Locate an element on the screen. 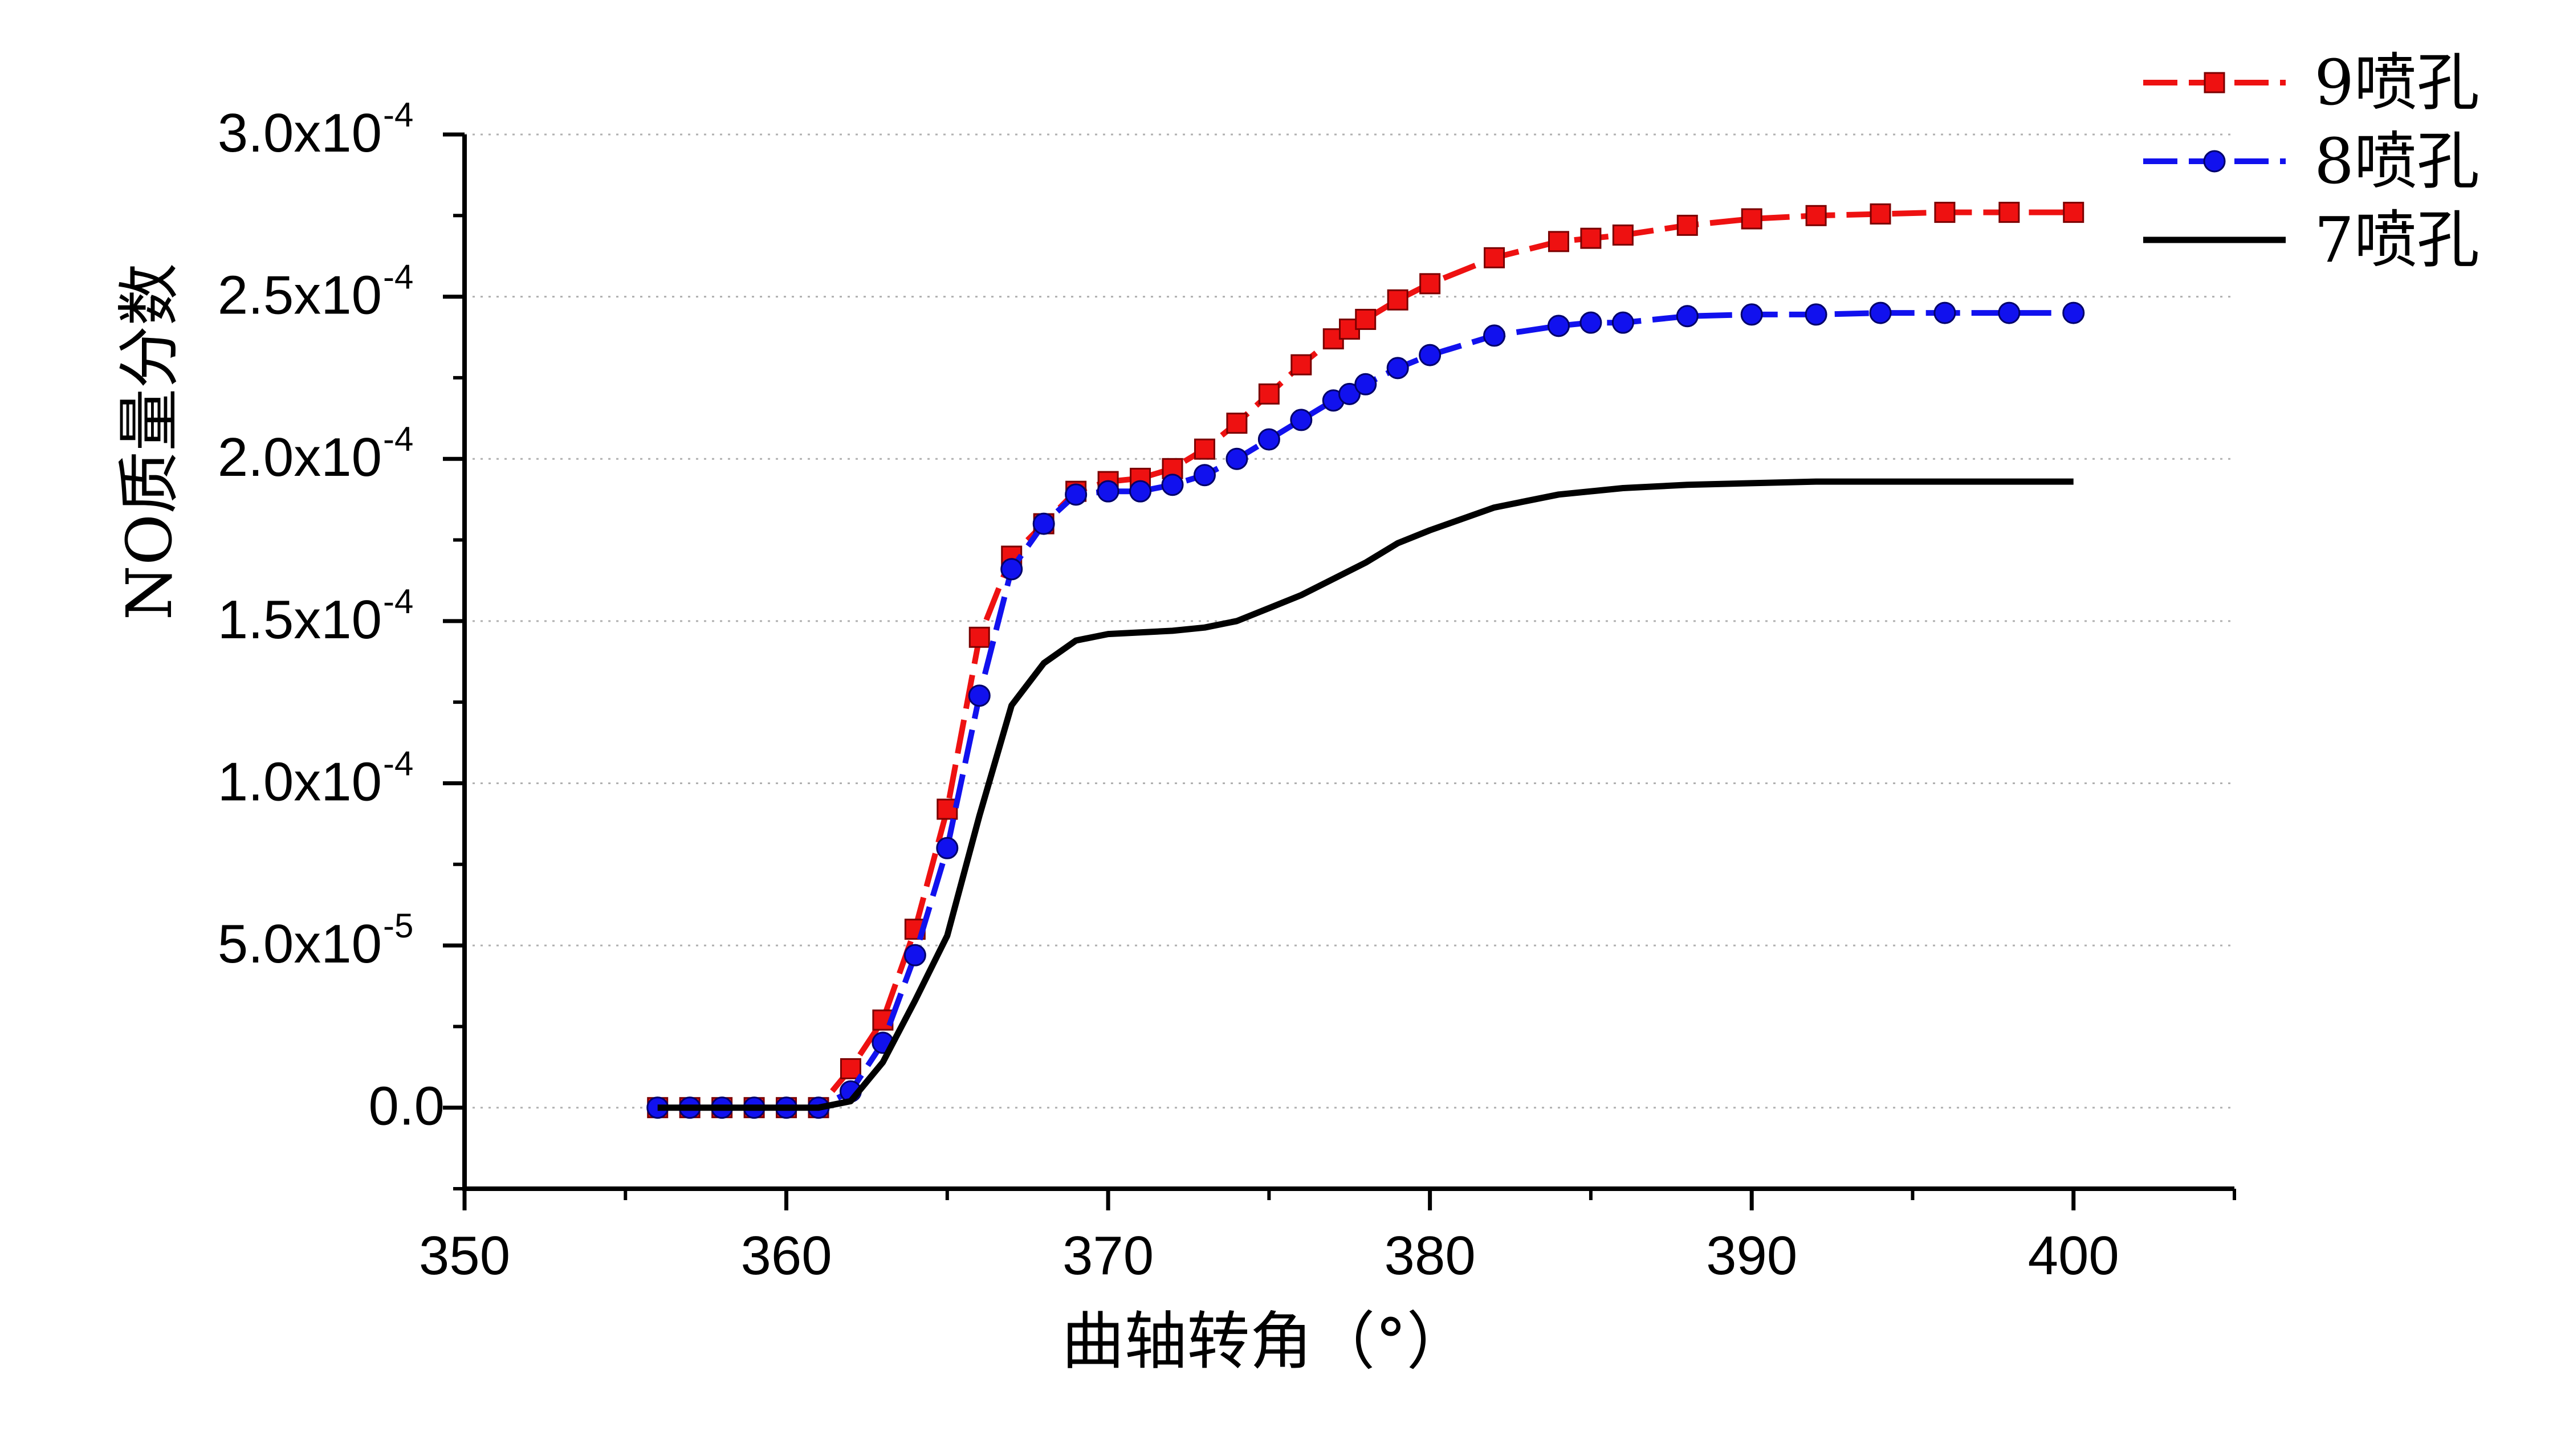  legend-label: 9喷孔 is located at coordinates (2397, 82).